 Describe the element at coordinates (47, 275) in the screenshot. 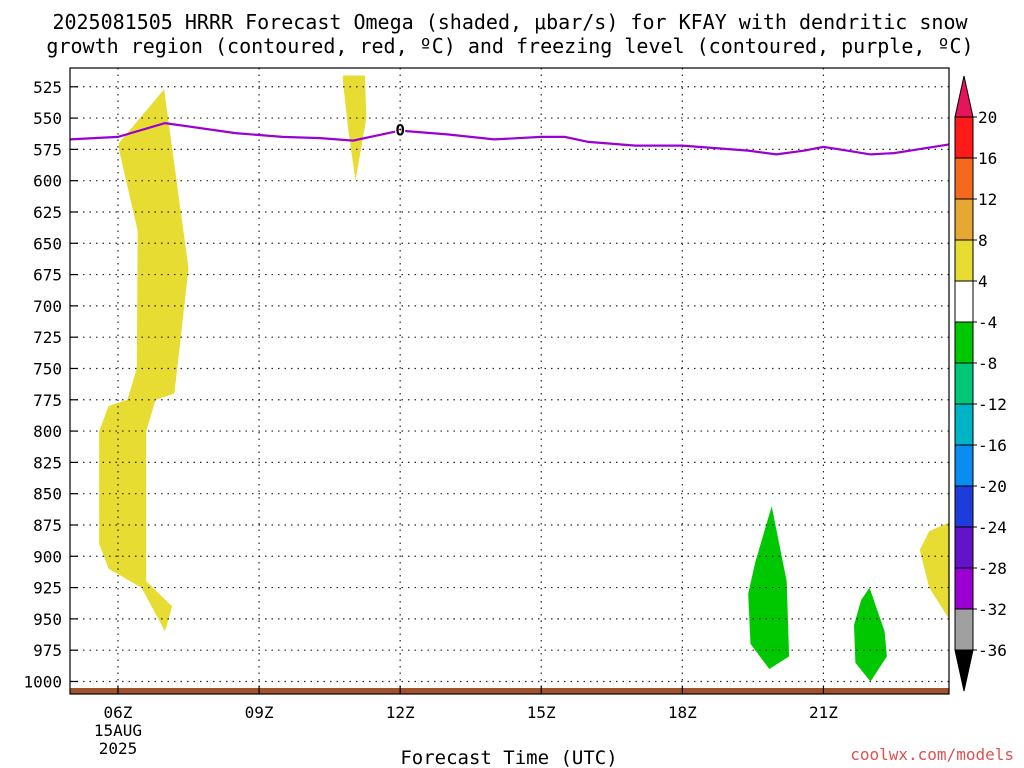

I see `y-tick-label-675: 675` at that location.